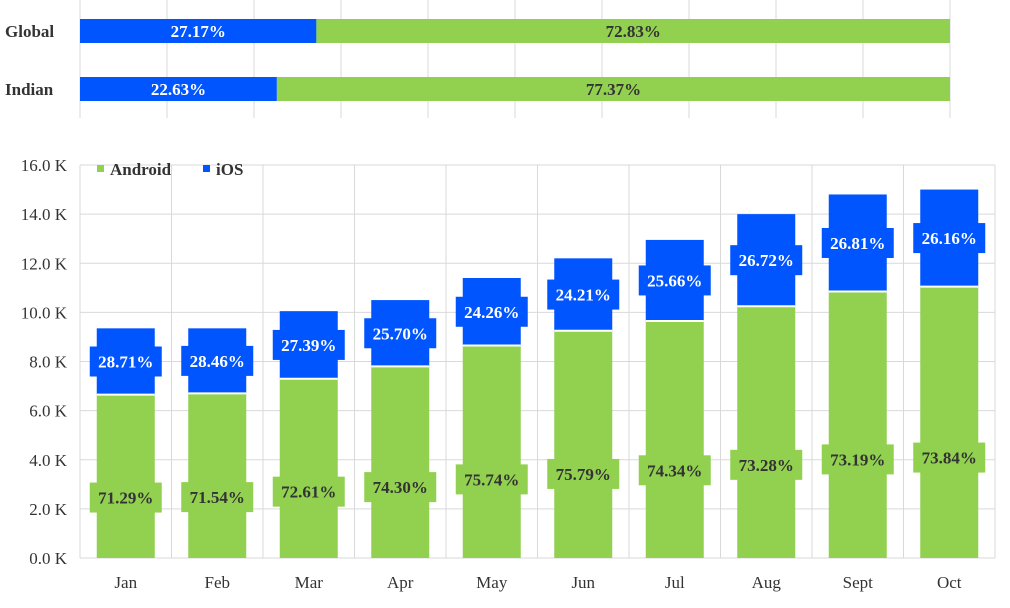  I want to click on top-bar-data-label: 77.37%, so click(613, 89).